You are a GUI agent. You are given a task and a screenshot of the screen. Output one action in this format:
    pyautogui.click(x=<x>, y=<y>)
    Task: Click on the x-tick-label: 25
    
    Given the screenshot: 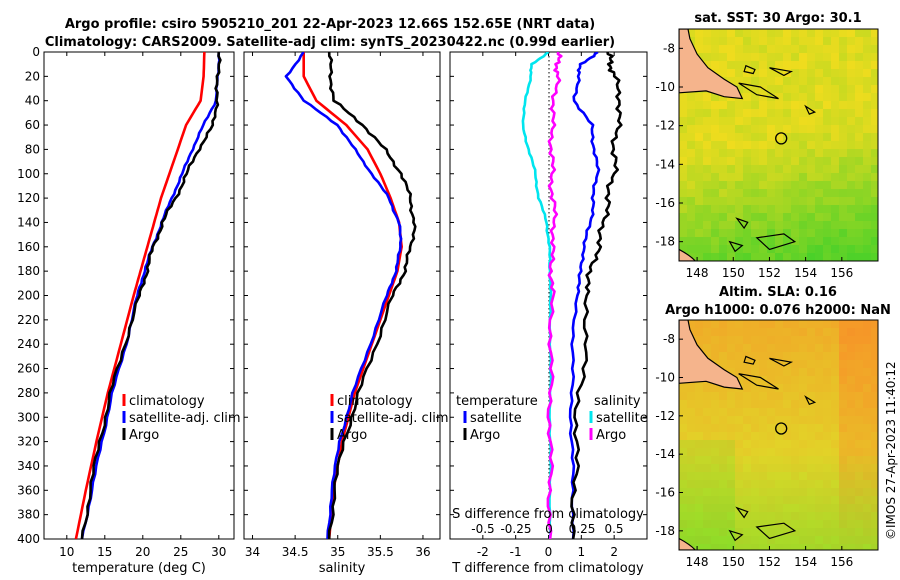 What is the action you would take?
    pyautogui.click(x=180, y=552)
    